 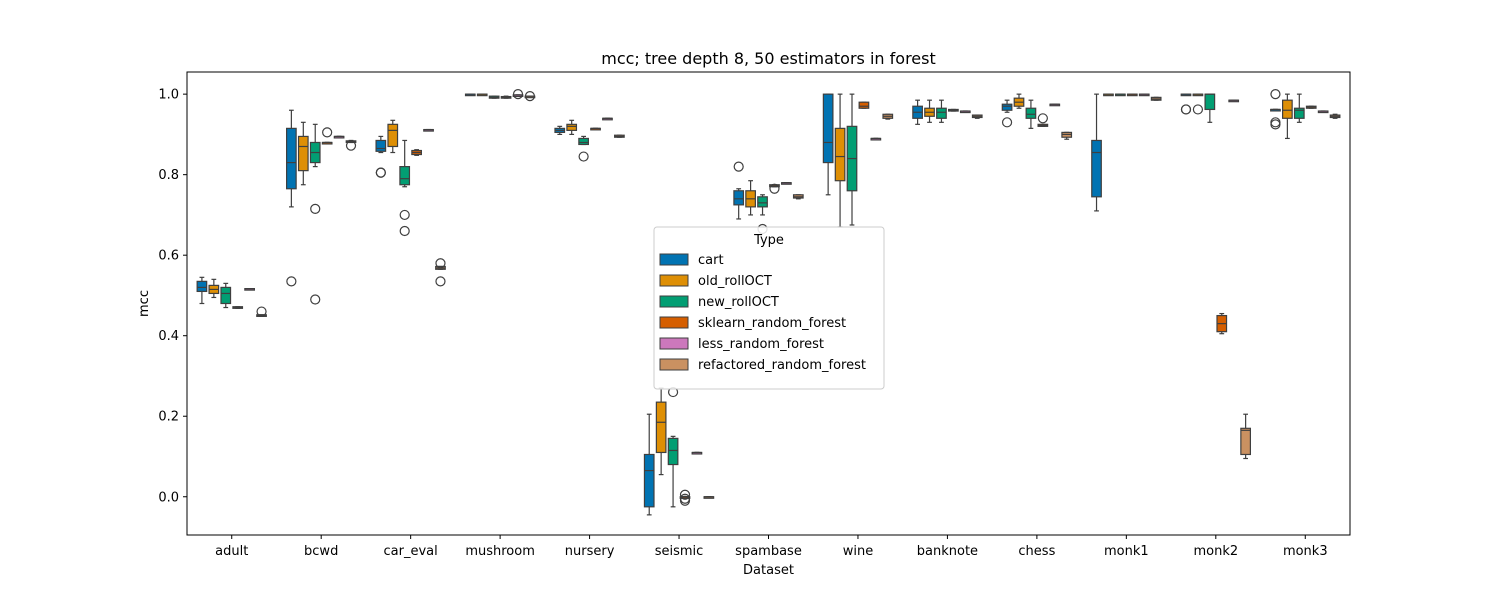 What do you see at coordinates (768, 570) in the screenshot?
I see `x-axis-label: Dataset` at bounding box center [768, 570].